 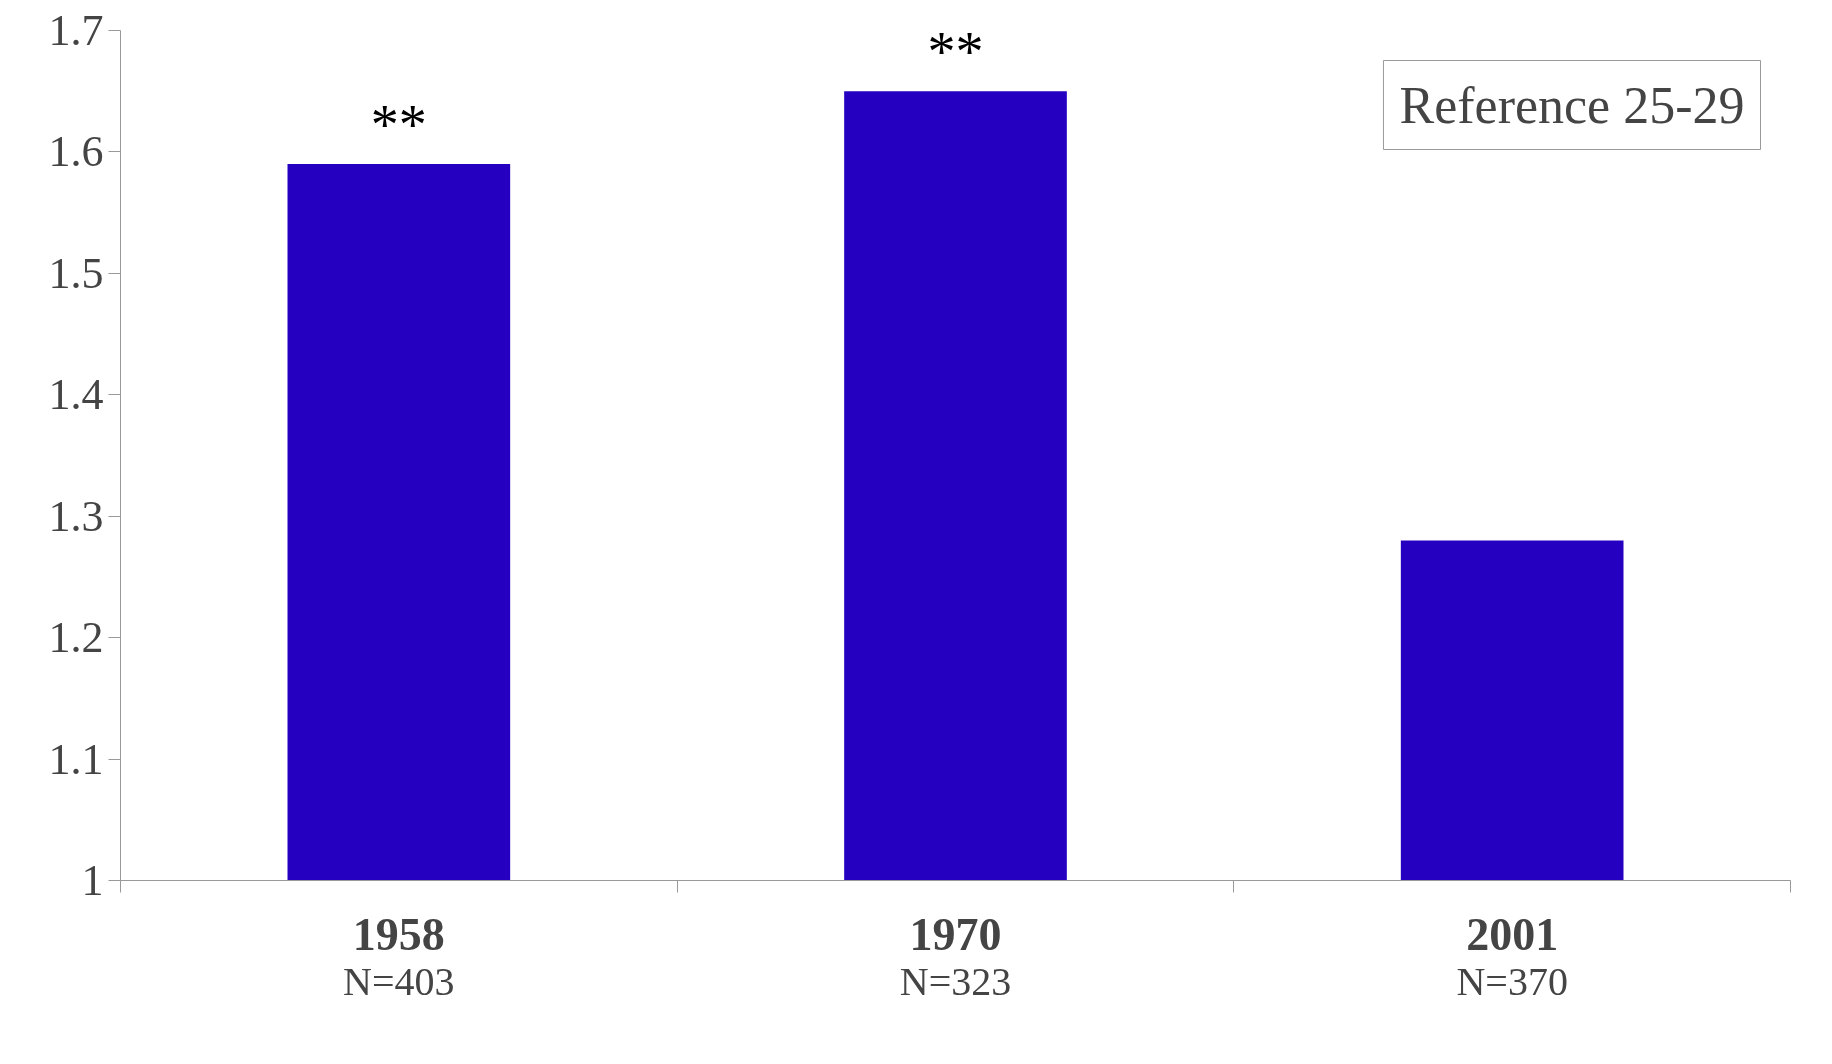 What do you see at coordinates (1512, 981) in the screenshot?
I see `text: N=370` at bounding box center [1512, 981].